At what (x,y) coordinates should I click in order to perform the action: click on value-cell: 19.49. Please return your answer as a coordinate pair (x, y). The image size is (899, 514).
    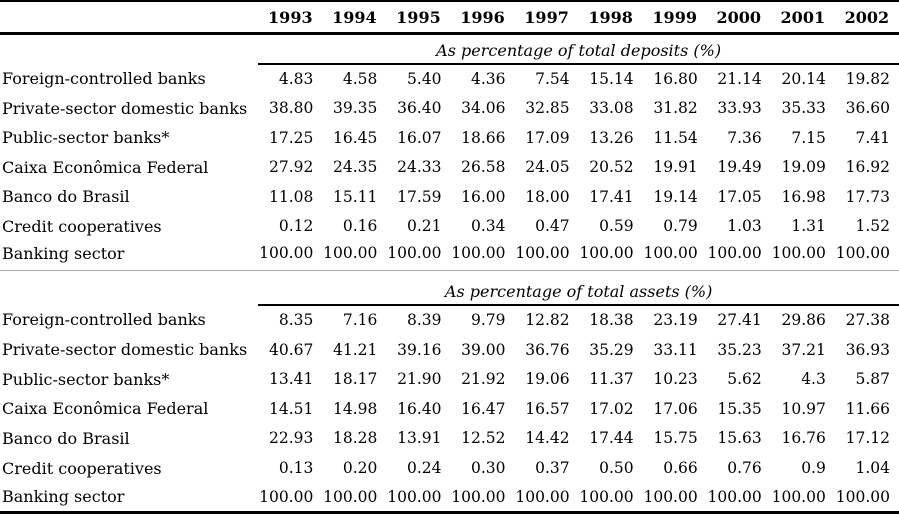
    Looking at the image, I should click on (739, 167).